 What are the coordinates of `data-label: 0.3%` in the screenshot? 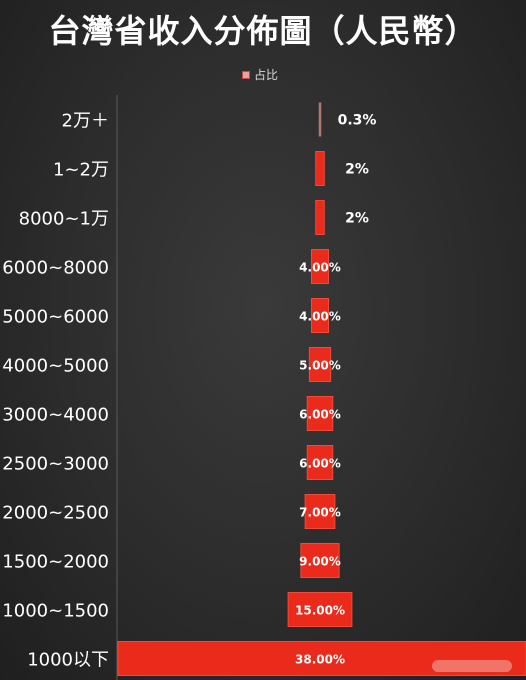 It's located at (357, 121).